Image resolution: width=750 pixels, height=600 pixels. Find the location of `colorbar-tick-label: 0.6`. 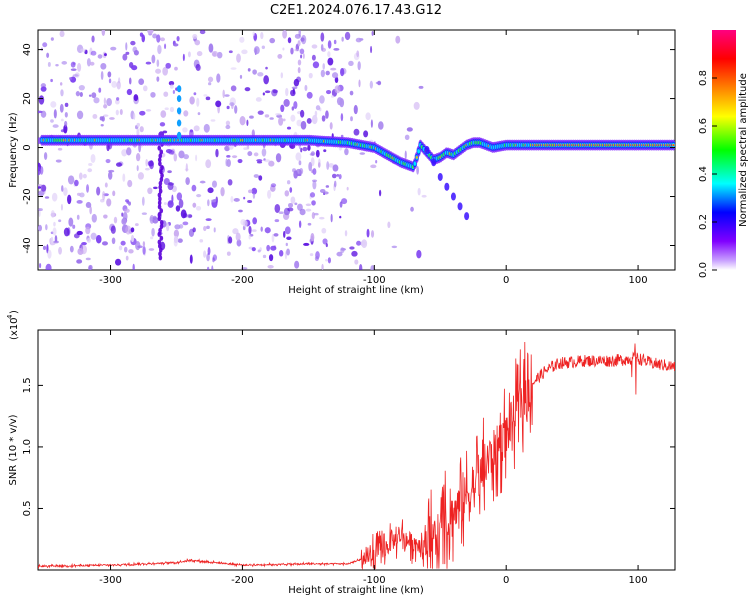

colorbar-tick-label: 0.6 is located at coordinates (703, 126).